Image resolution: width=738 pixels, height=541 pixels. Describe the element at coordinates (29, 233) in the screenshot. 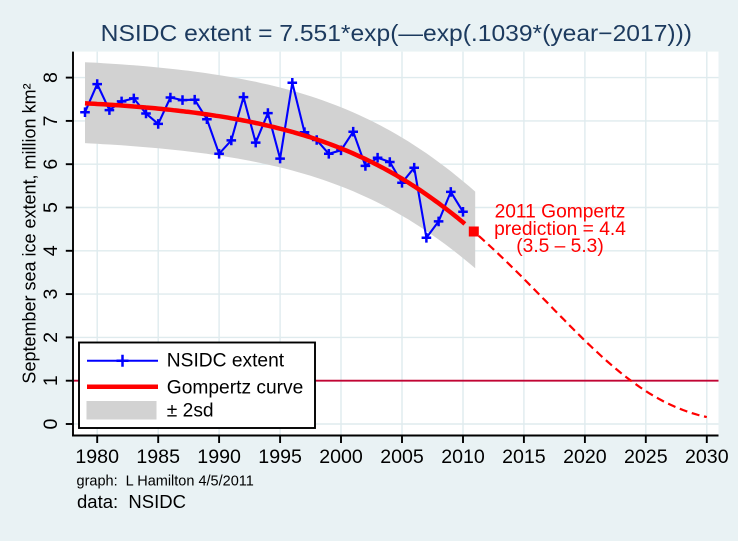

I see `svg-text:September sea ice extent, mill: September sea ice extent, million km²` at that location.